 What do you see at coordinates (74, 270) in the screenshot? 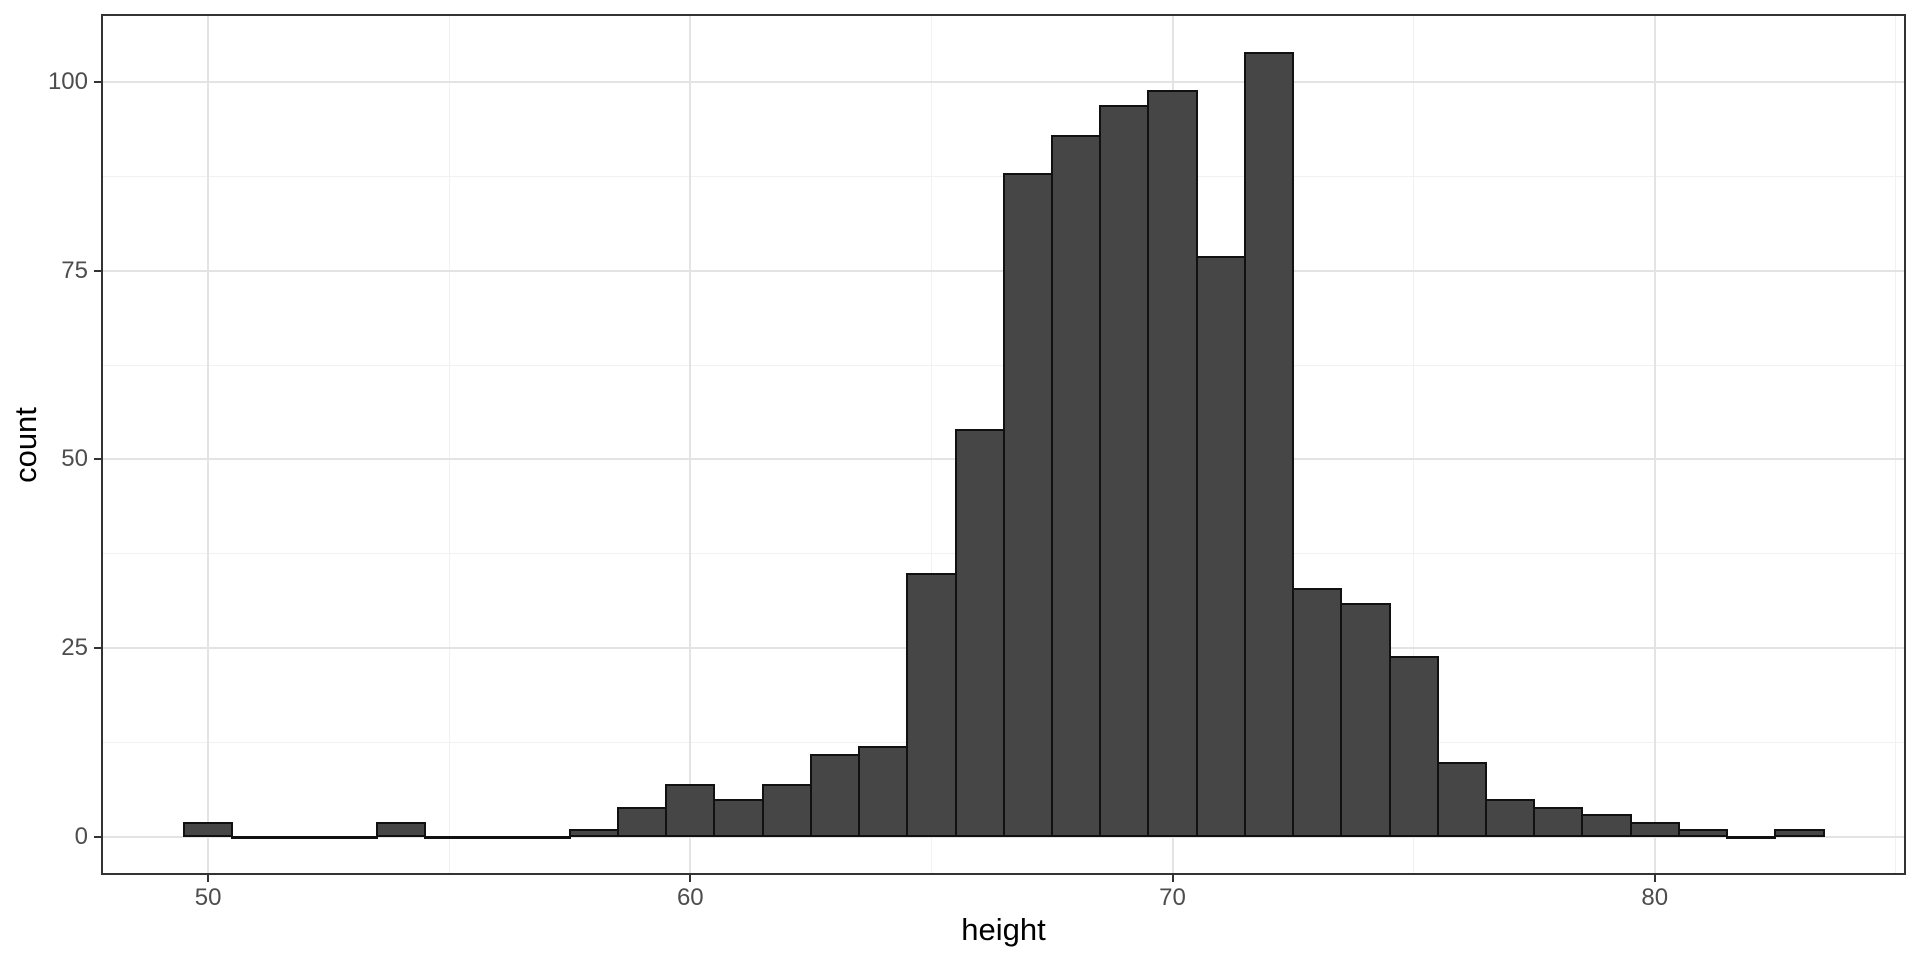
I see `y-tick-label: 75` at bounding box center [74, 270].